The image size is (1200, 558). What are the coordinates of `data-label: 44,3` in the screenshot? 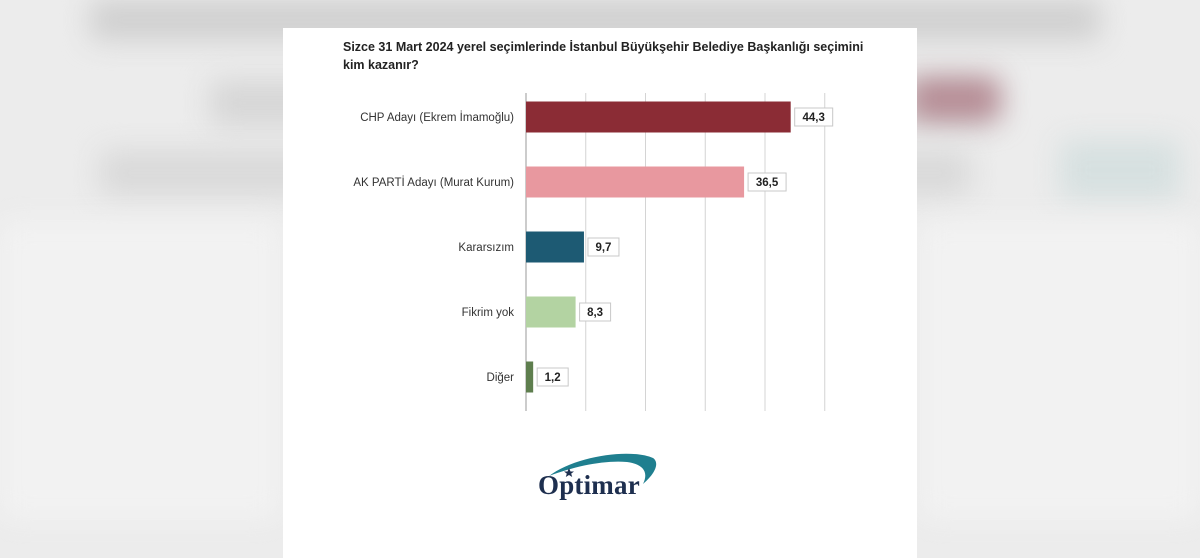 It's located at (813, 118).